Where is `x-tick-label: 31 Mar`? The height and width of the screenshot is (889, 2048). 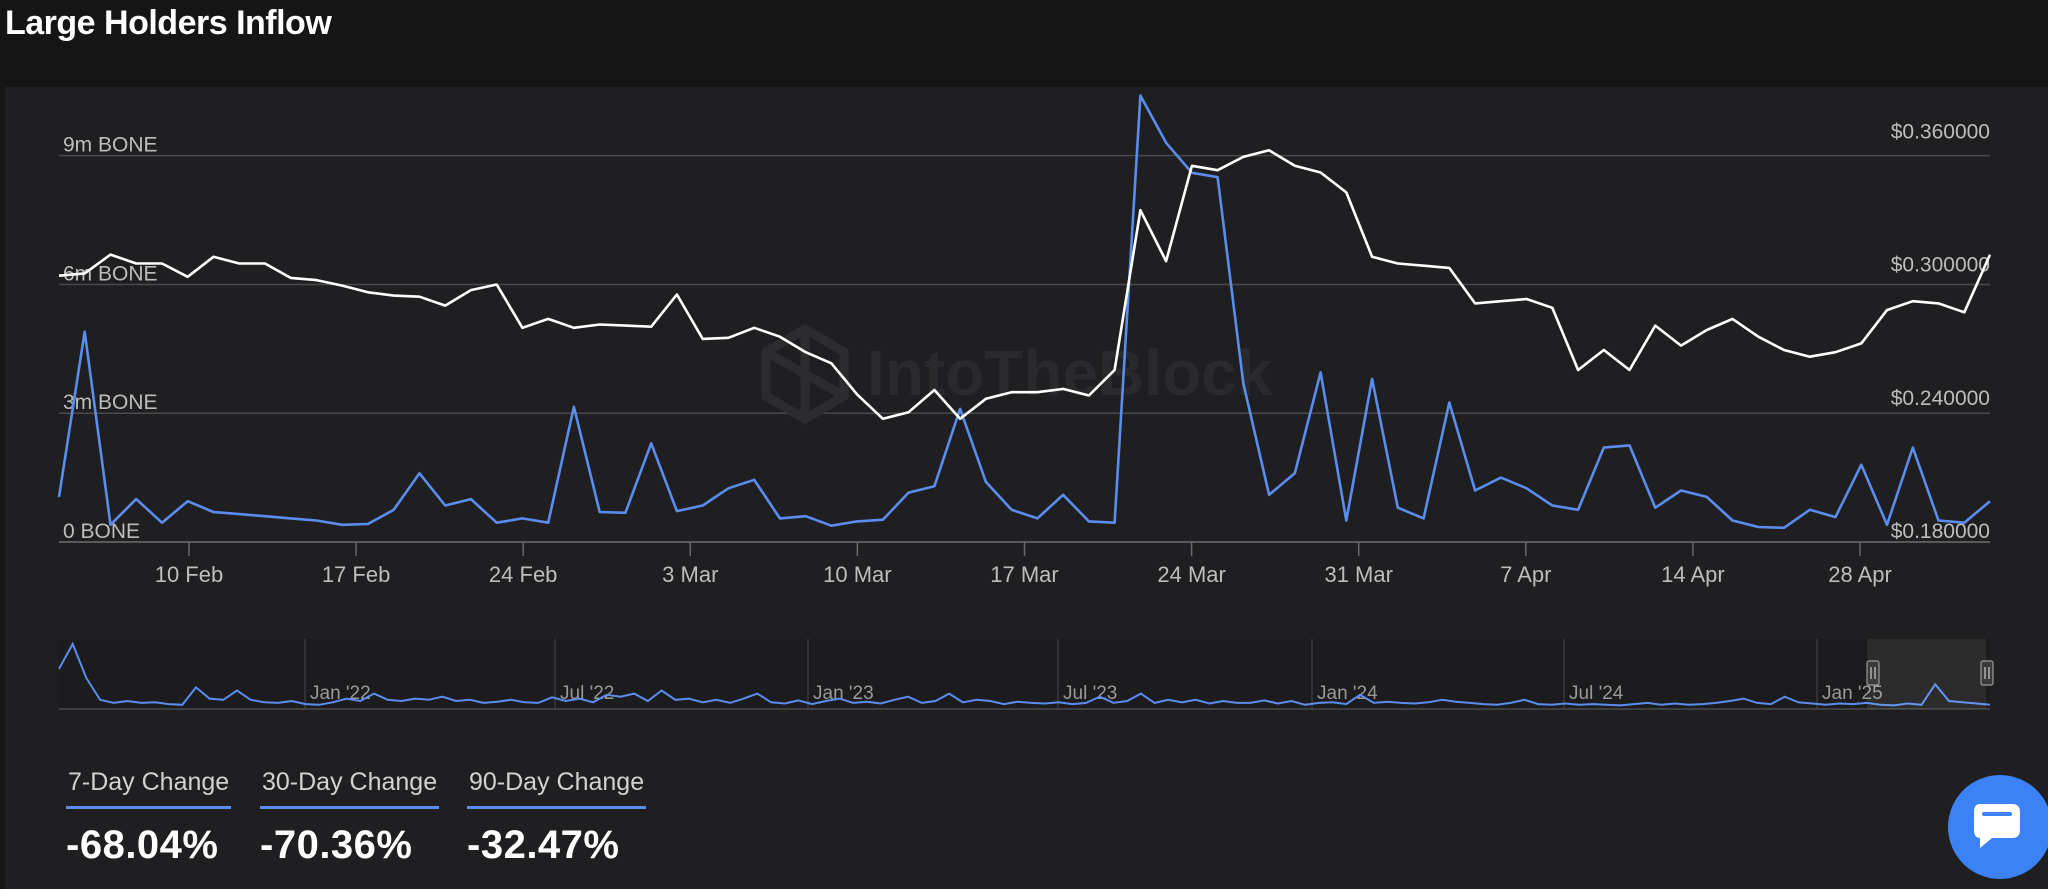
x-tick-label: 31 Mar is located at coordinates (1358, 574).